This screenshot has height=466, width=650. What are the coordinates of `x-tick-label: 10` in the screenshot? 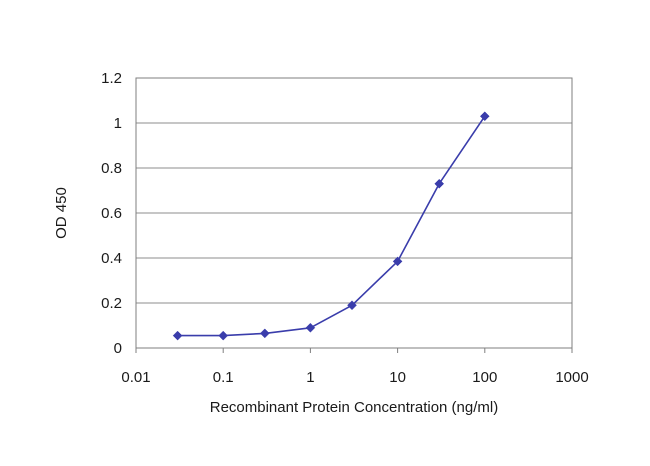 It's located at (397, 377).